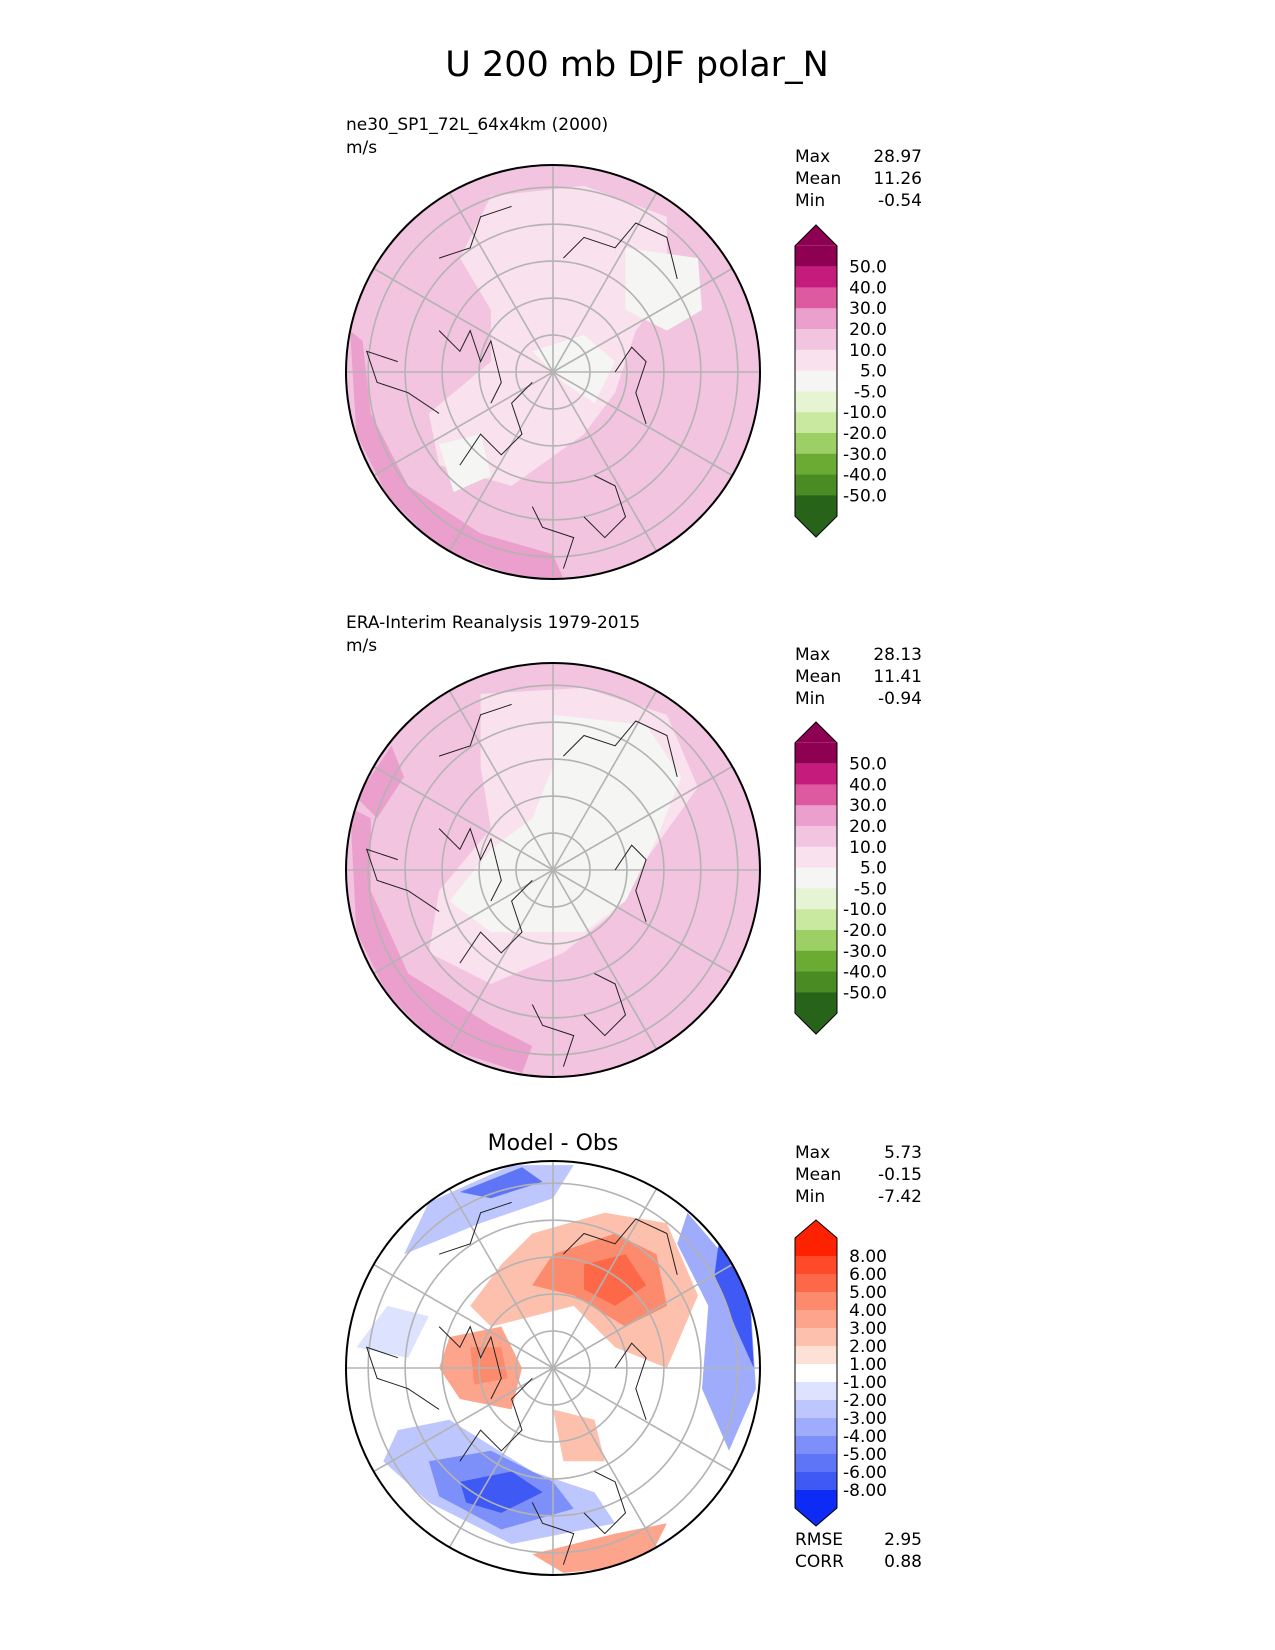  What do you see at coordinates (868, 330) in the screenshot?
I see `colorbar-tick-label: 20.0` at bounding box center [868, 330].